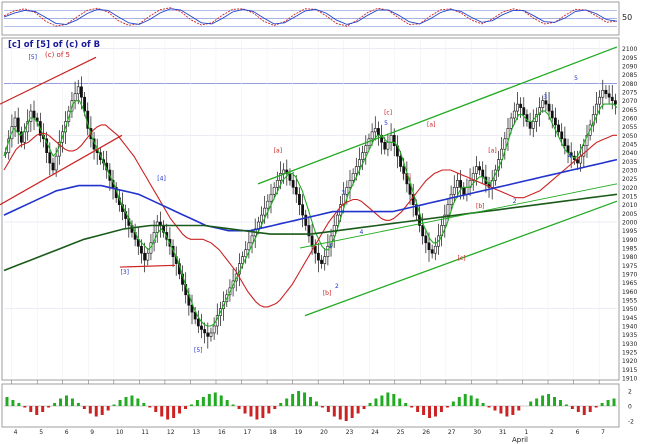 The height and width of the screenshot is (444, 650). What do you see at coordinates (33, 57) in the screenshot?
I see `wave-label: [5]` at bounding box center [33, 57].